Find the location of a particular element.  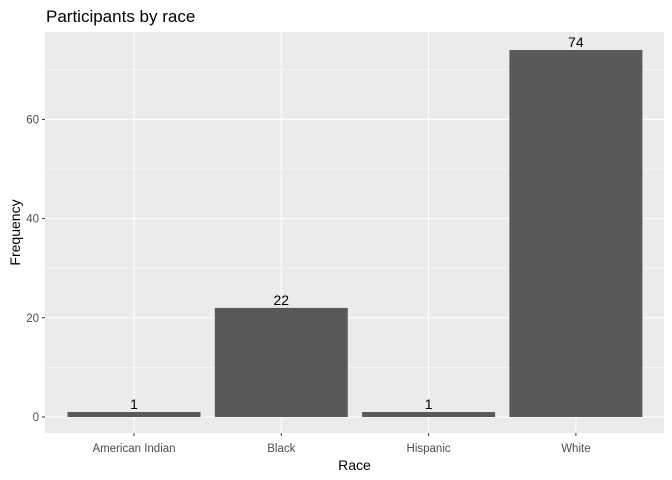

x-axis-title: Race is located at coordinates (354, 465).